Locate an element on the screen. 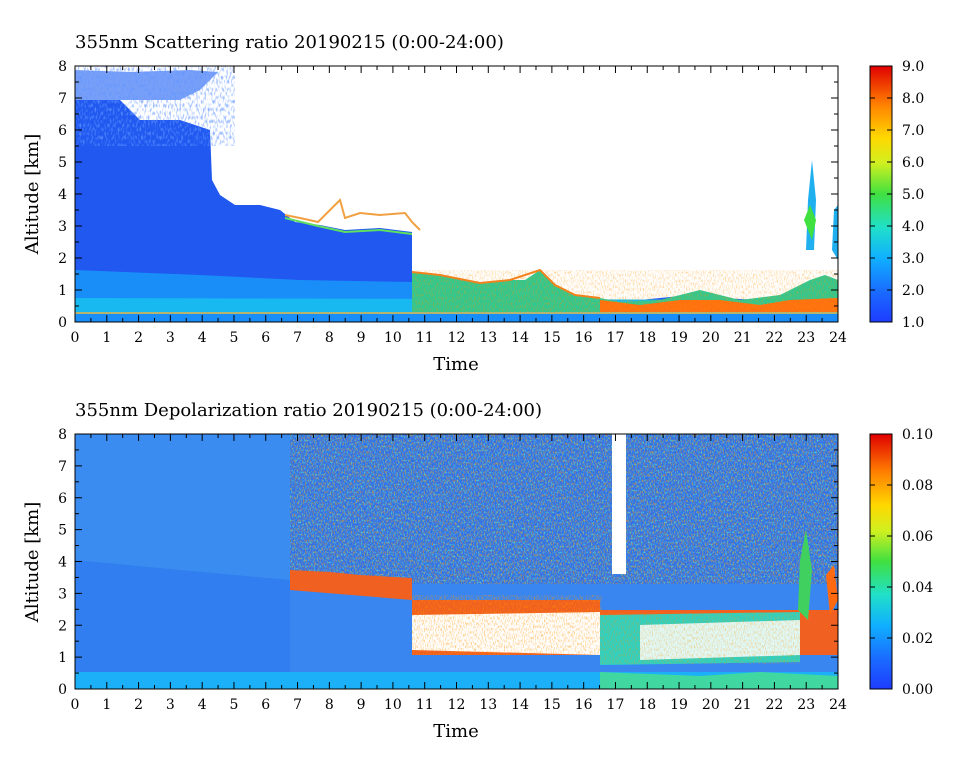  colorbar is located at coordinates (881, 561).